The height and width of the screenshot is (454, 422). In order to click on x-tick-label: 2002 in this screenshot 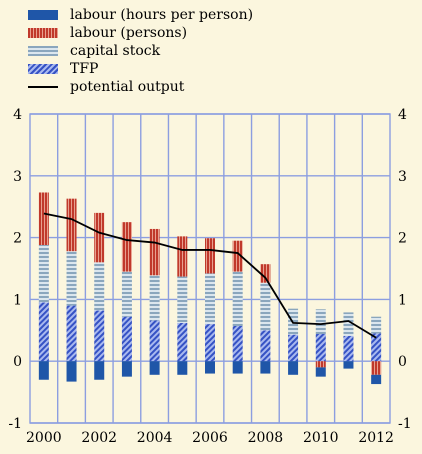, I will do `click(99, 438)`.